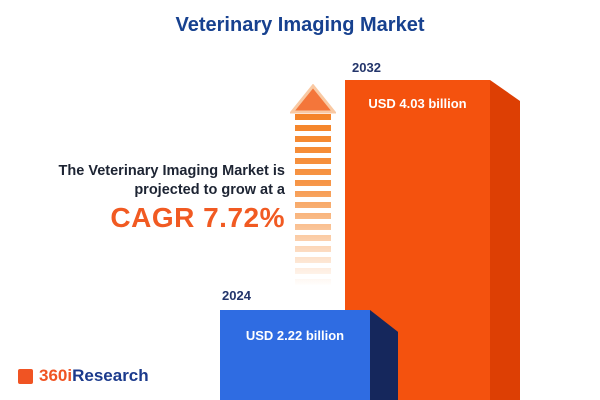 The width and height of the screenshot is (600, 400). Describe the element at coordinates (110, 375) in the screenshot. I see `logo-text-research: Research` at that location.